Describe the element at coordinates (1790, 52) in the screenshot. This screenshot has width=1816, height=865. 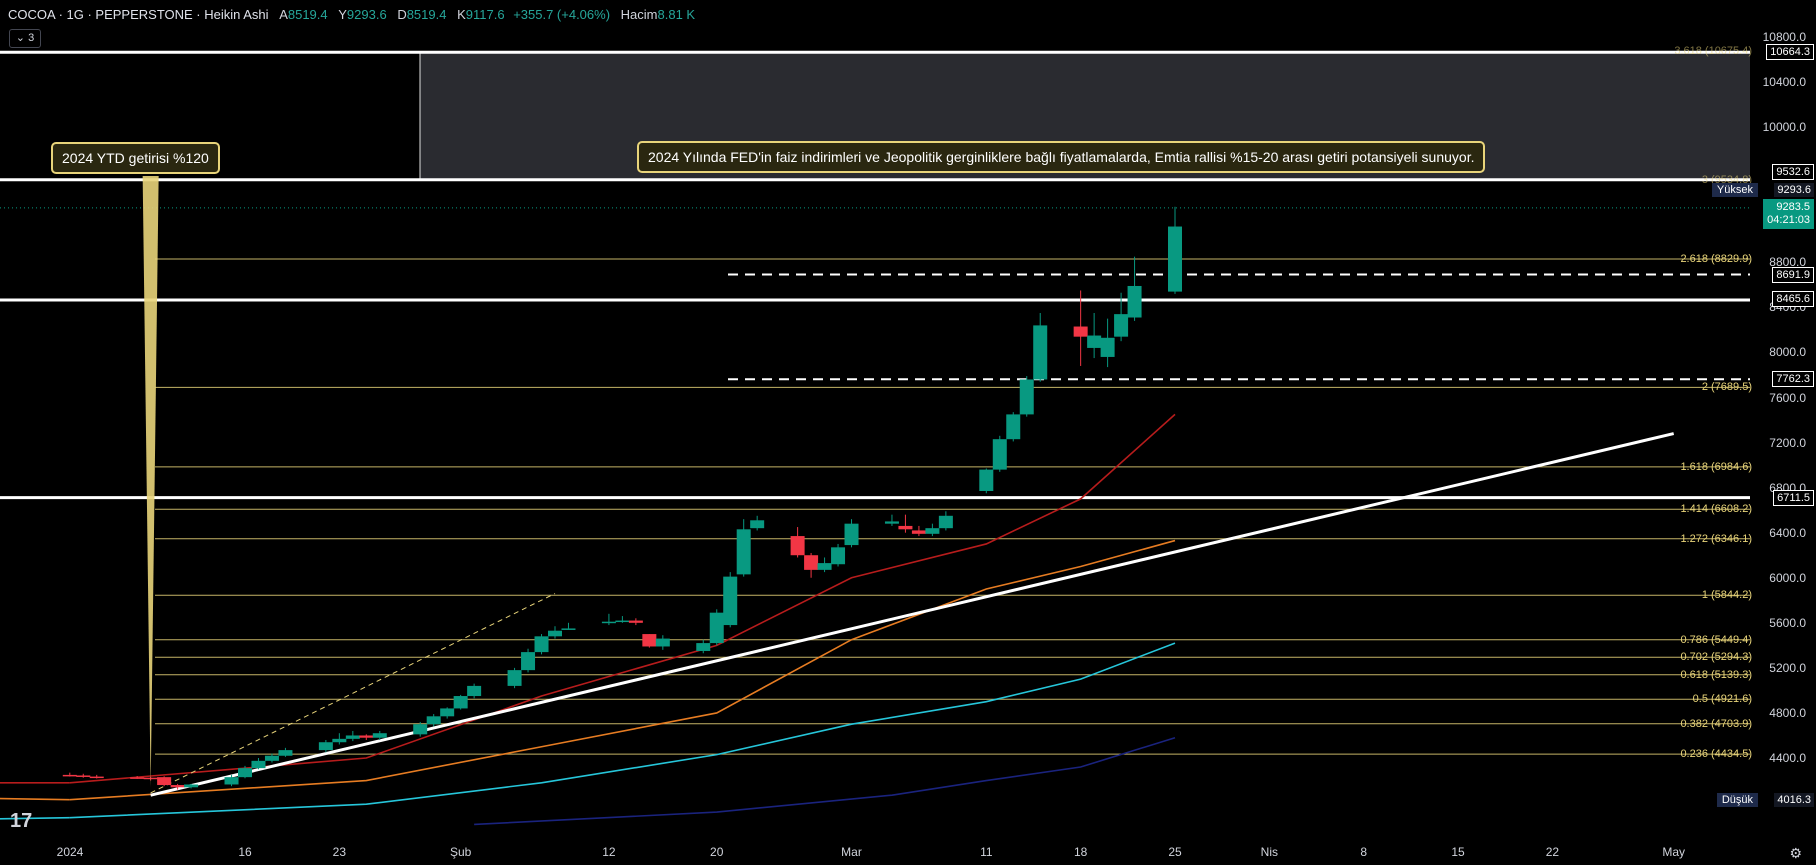
I see `price-box-10664: 10664.3` at that location.